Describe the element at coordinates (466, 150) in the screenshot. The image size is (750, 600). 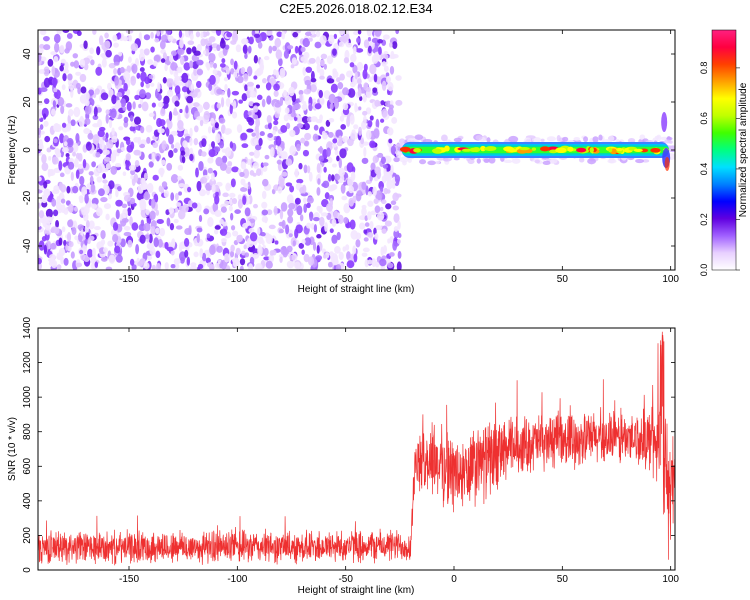
I see `heatmap-peak` at that location.